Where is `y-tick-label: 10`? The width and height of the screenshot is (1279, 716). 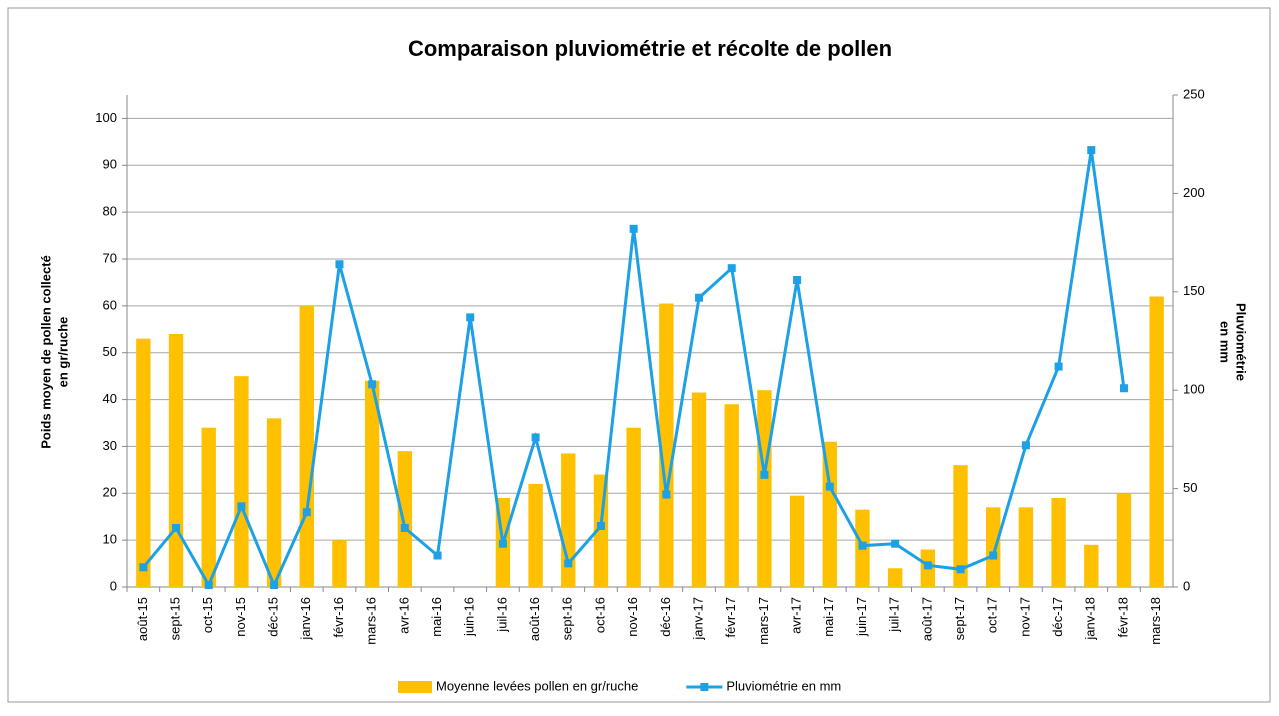 y-tick-label: 10 is located at coordinates (110, 539).